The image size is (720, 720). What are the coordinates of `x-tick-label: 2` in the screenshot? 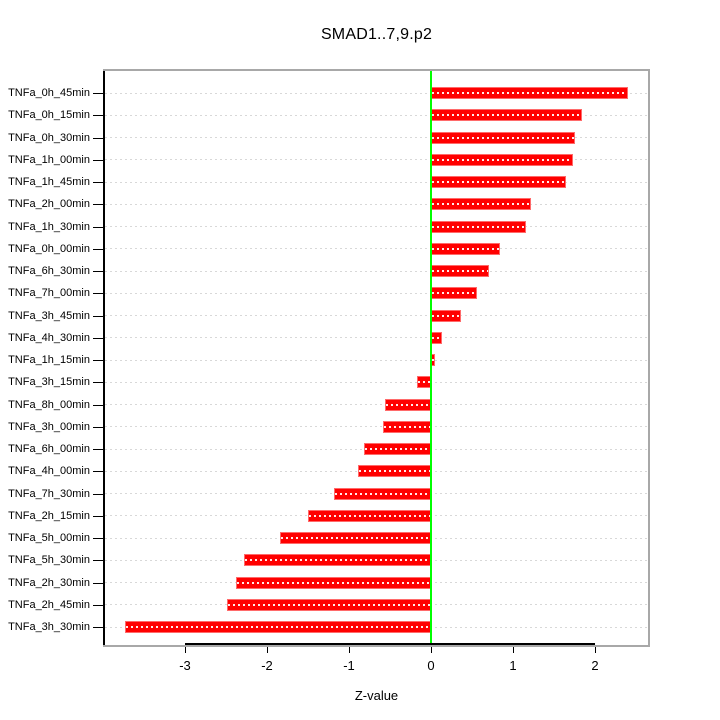 It's located at (595, 665).